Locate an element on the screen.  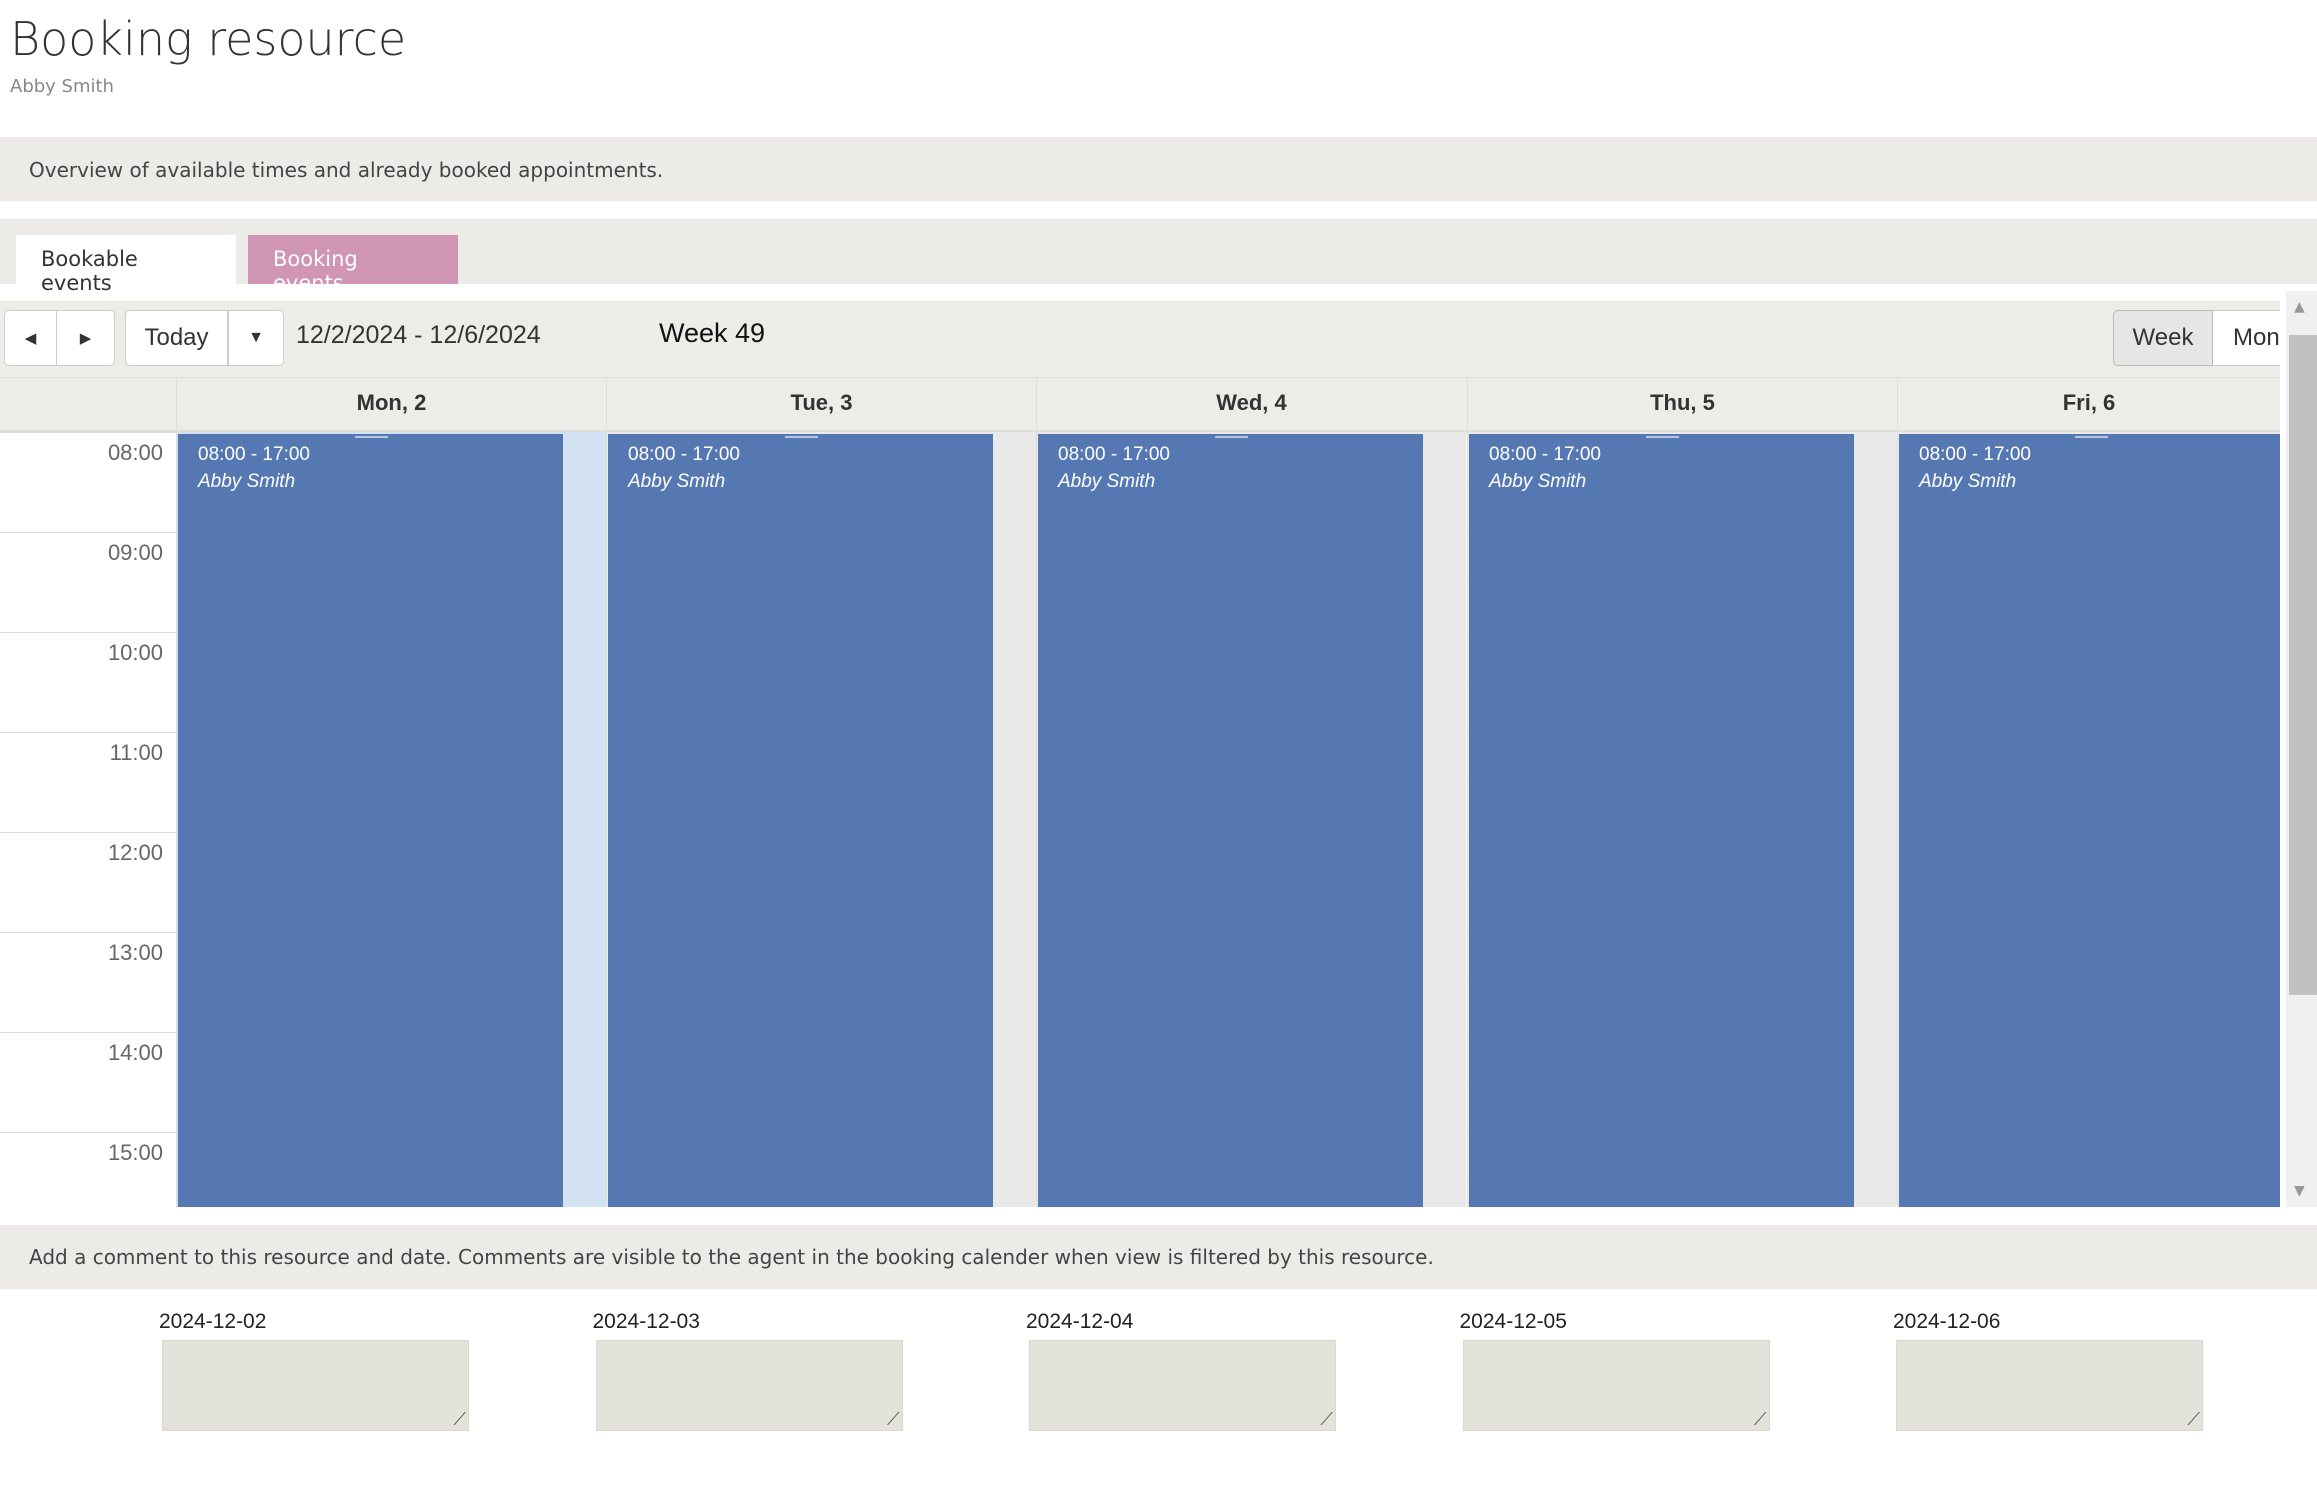
calendar-scrollbar: ▲ ▼ is located at coordinates (2301, 749).